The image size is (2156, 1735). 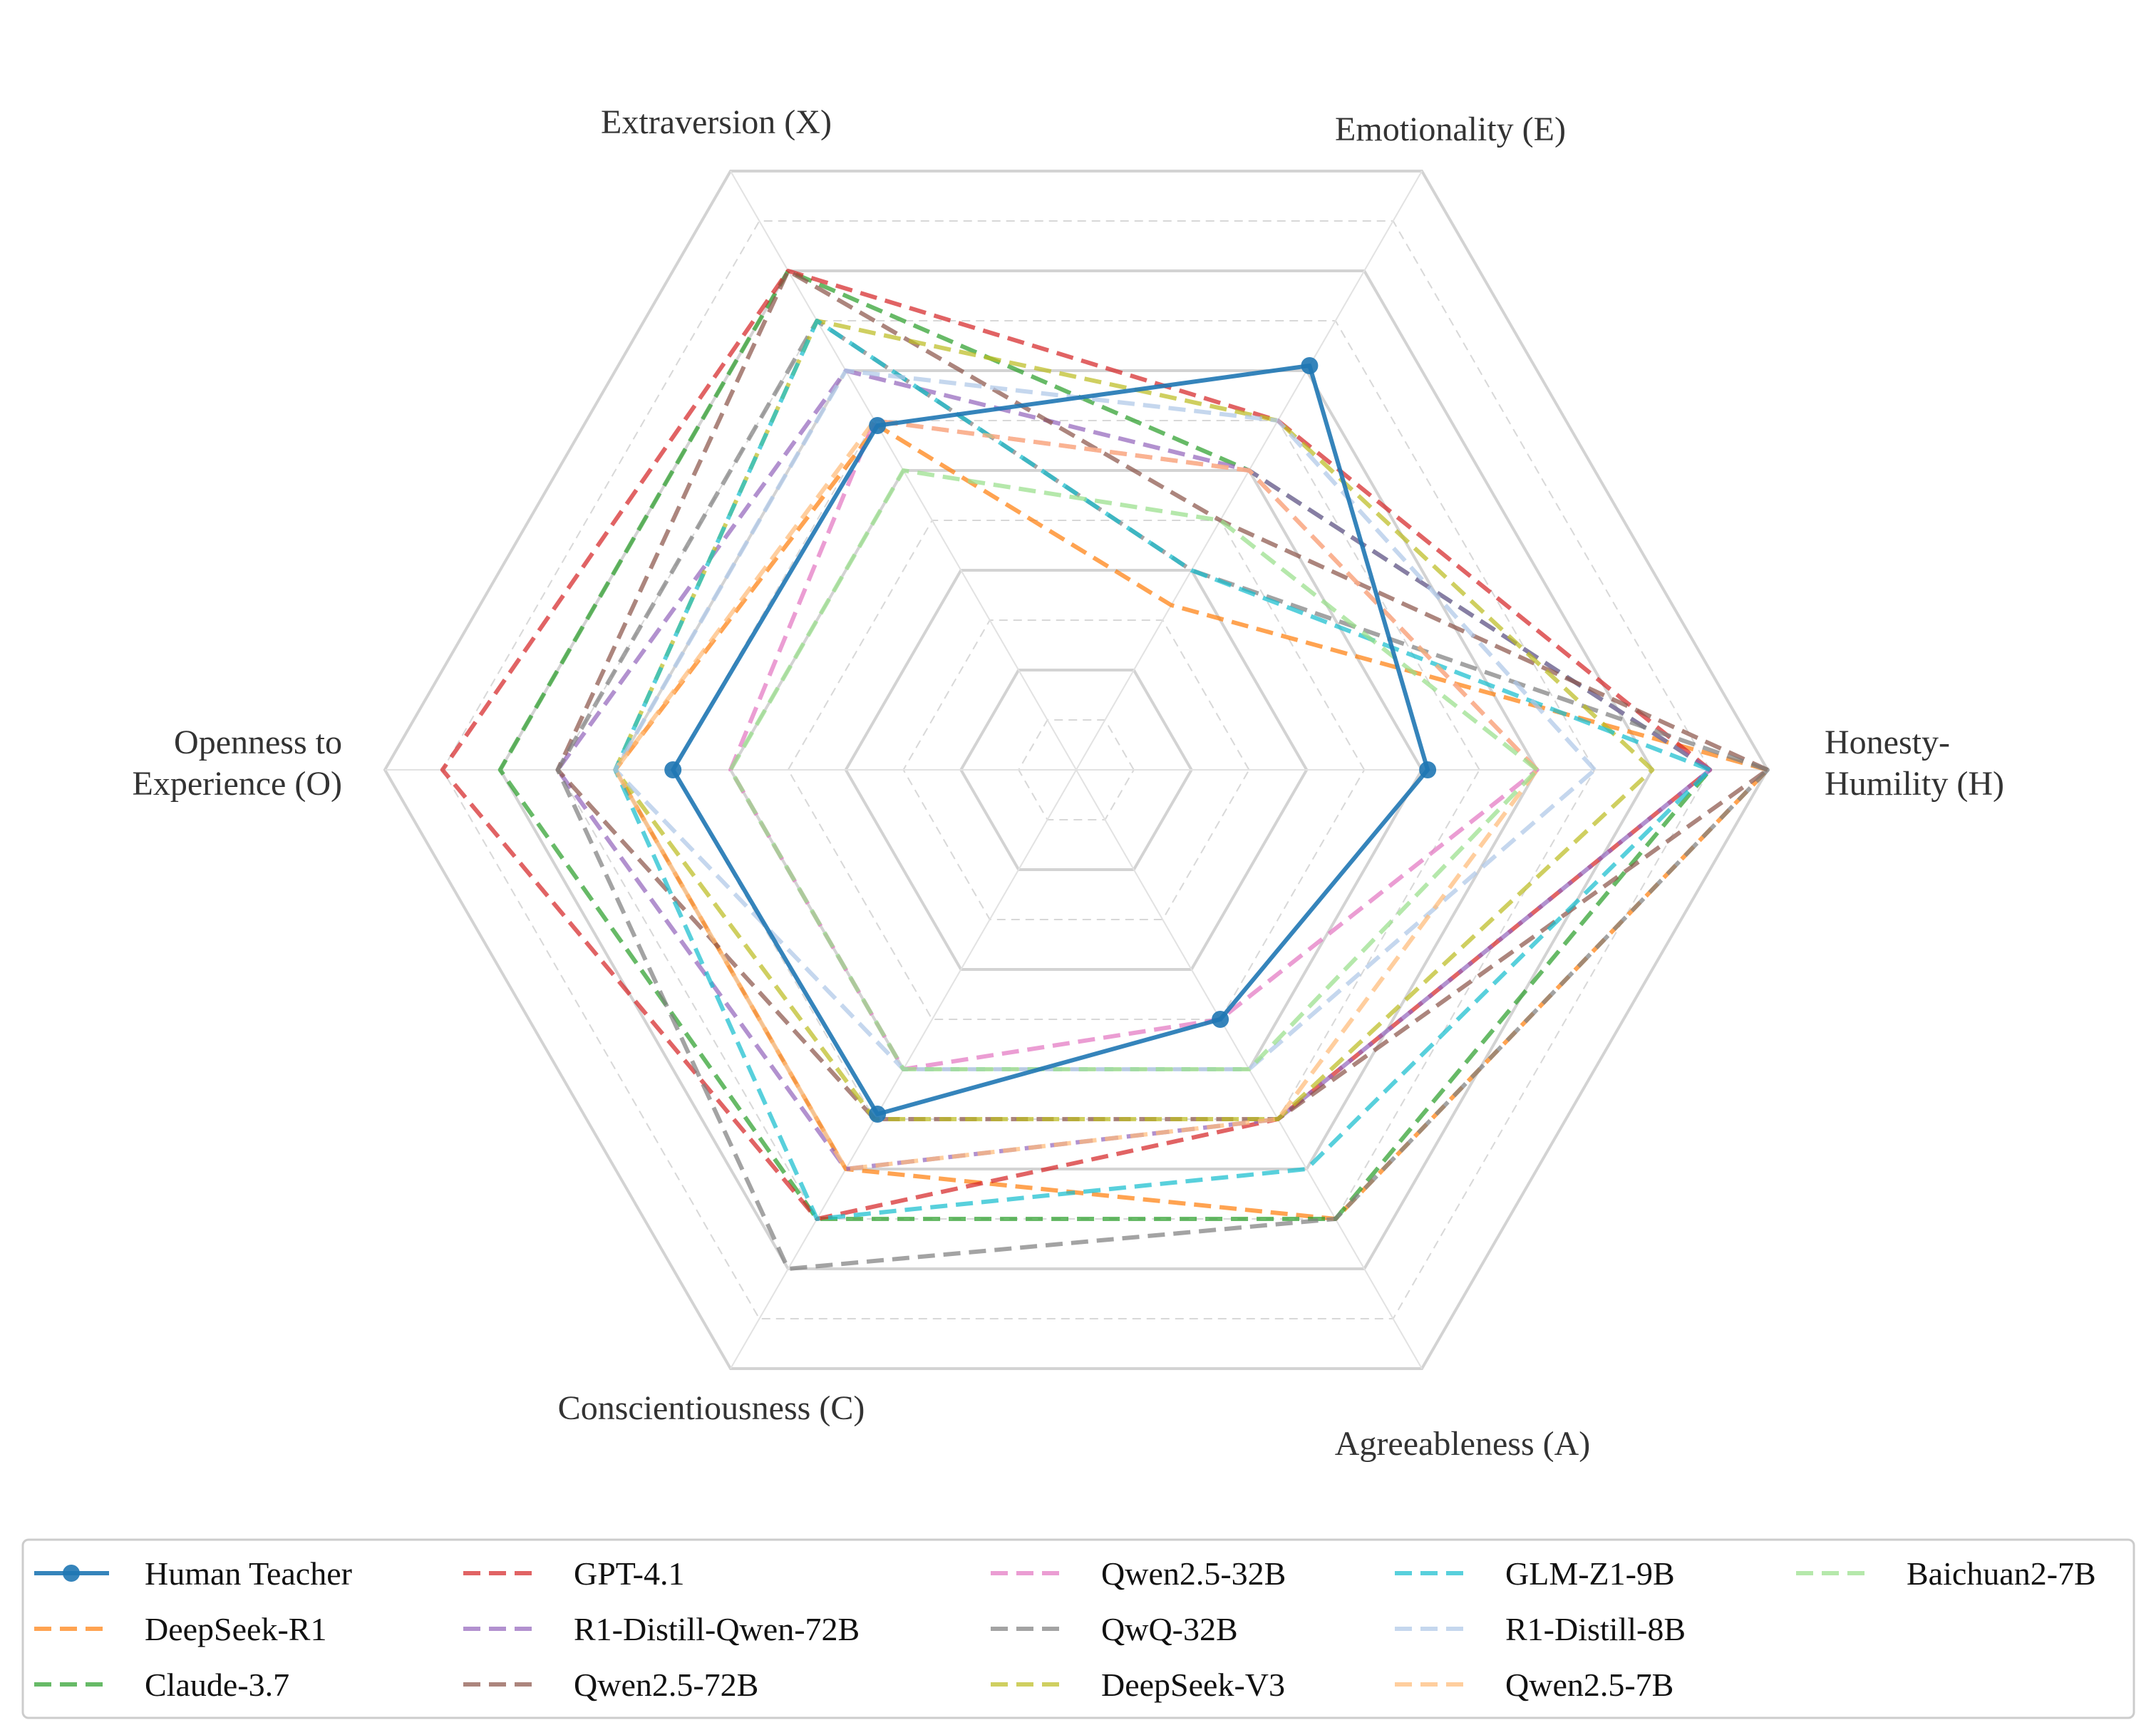 I want to click on legend-label-qwq-32b: QwQ-32B, so click(x=1169, y=1629).